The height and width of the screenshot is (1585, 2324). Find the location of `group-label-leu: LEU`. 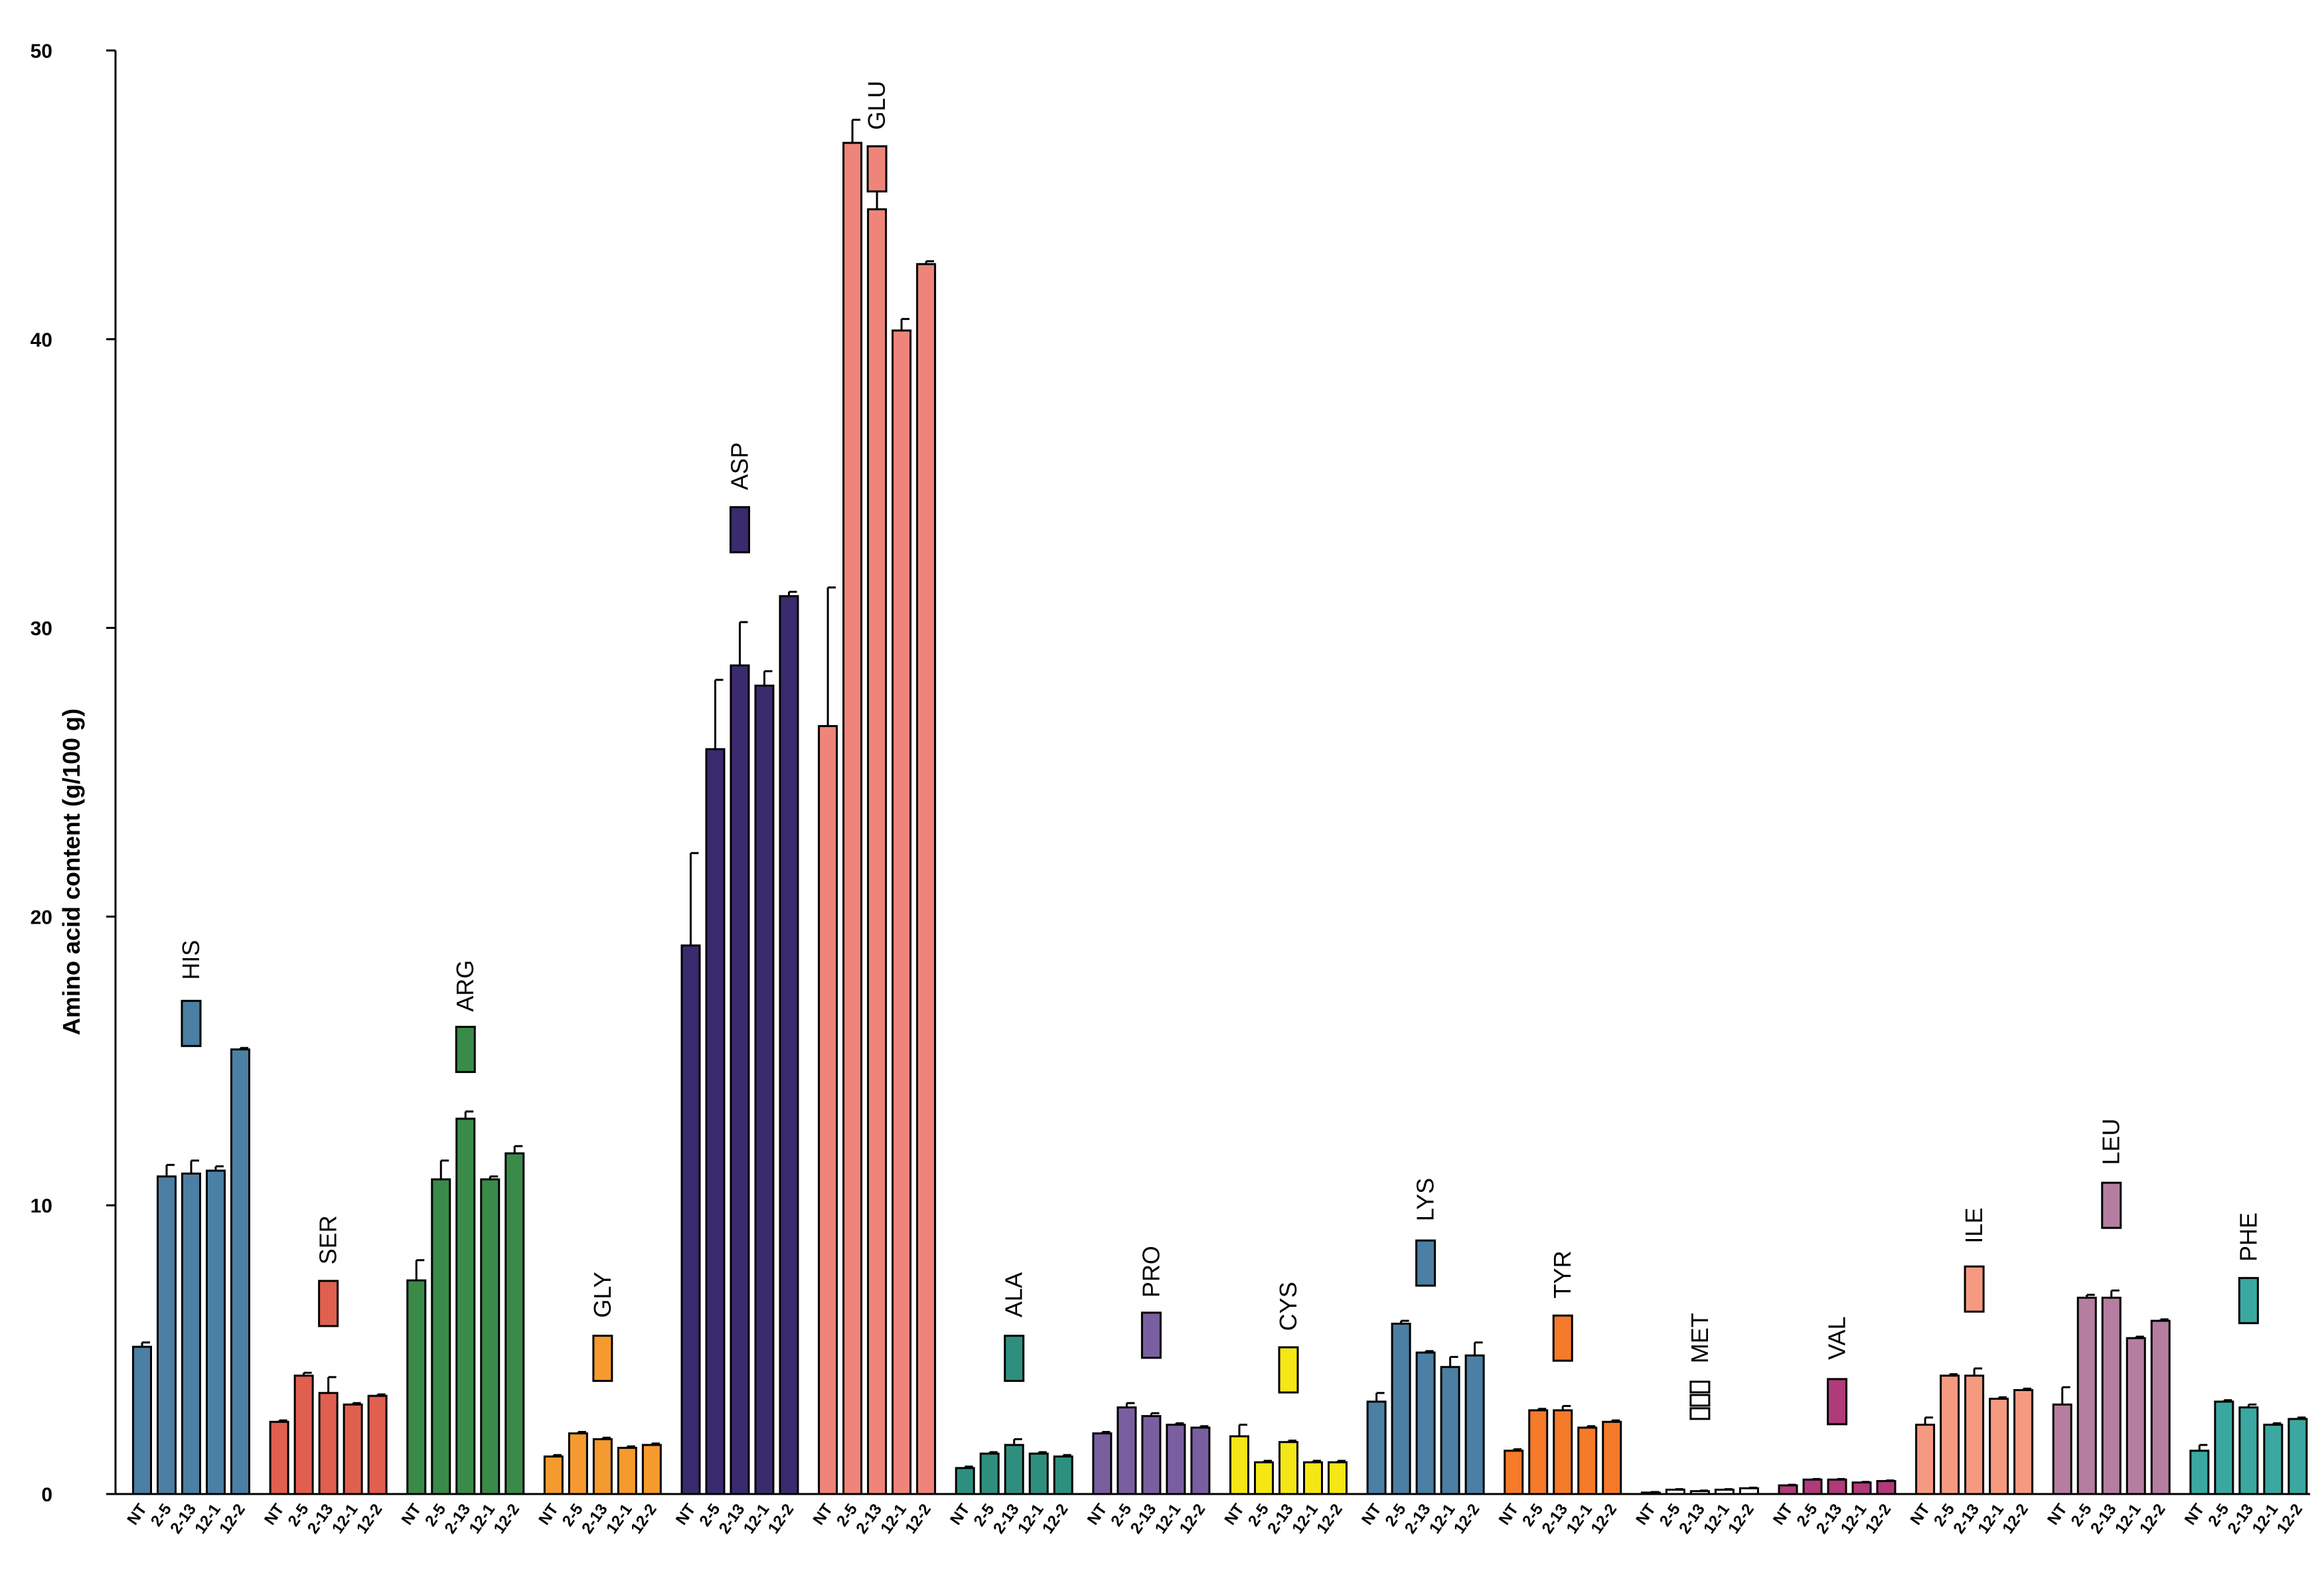

group-label-leu: LEU is located at coordinates (2111, 1142).